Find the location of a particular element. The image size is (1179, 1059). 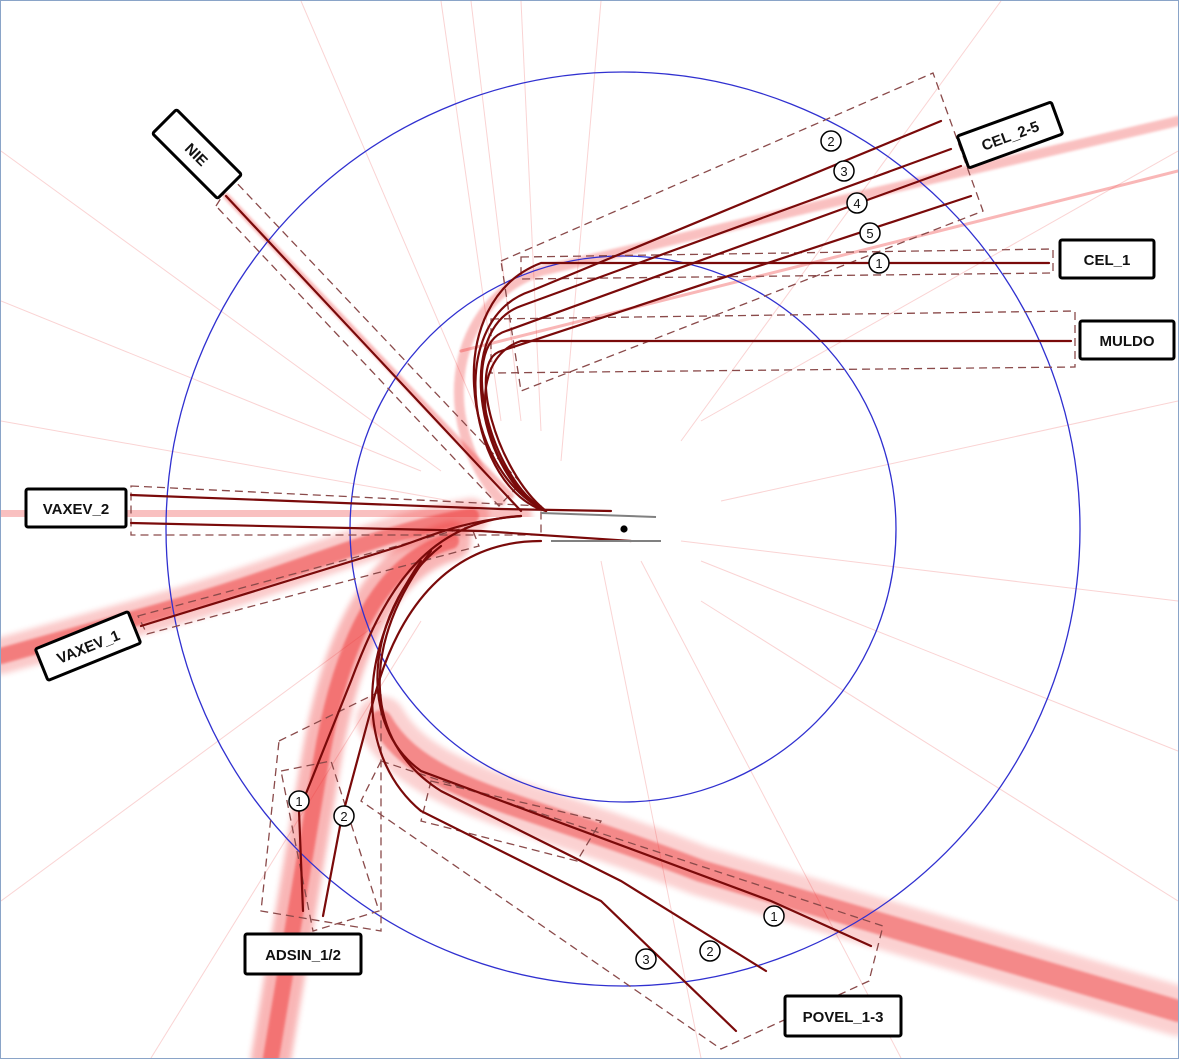

fix-label-povel-1-3: POVEL_1-3 is located at coordinates (843, 1016).